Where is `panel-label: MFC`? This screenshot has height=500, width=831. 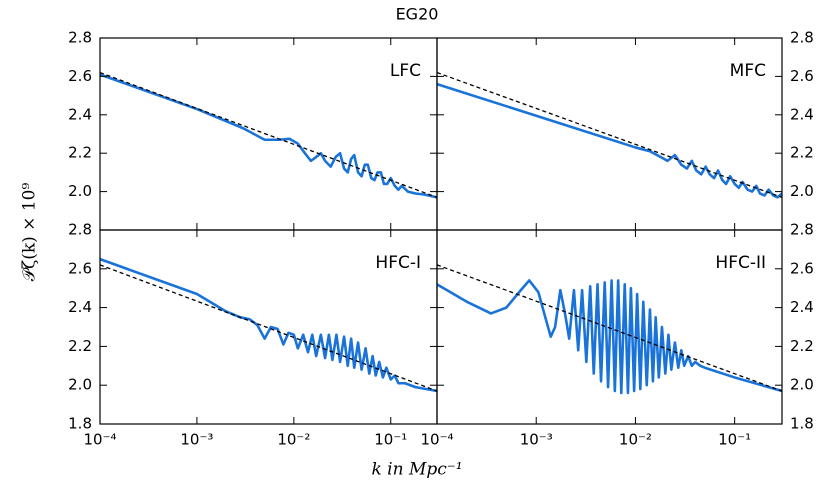
panel-label: MFC is located at coordinates (748, 71).